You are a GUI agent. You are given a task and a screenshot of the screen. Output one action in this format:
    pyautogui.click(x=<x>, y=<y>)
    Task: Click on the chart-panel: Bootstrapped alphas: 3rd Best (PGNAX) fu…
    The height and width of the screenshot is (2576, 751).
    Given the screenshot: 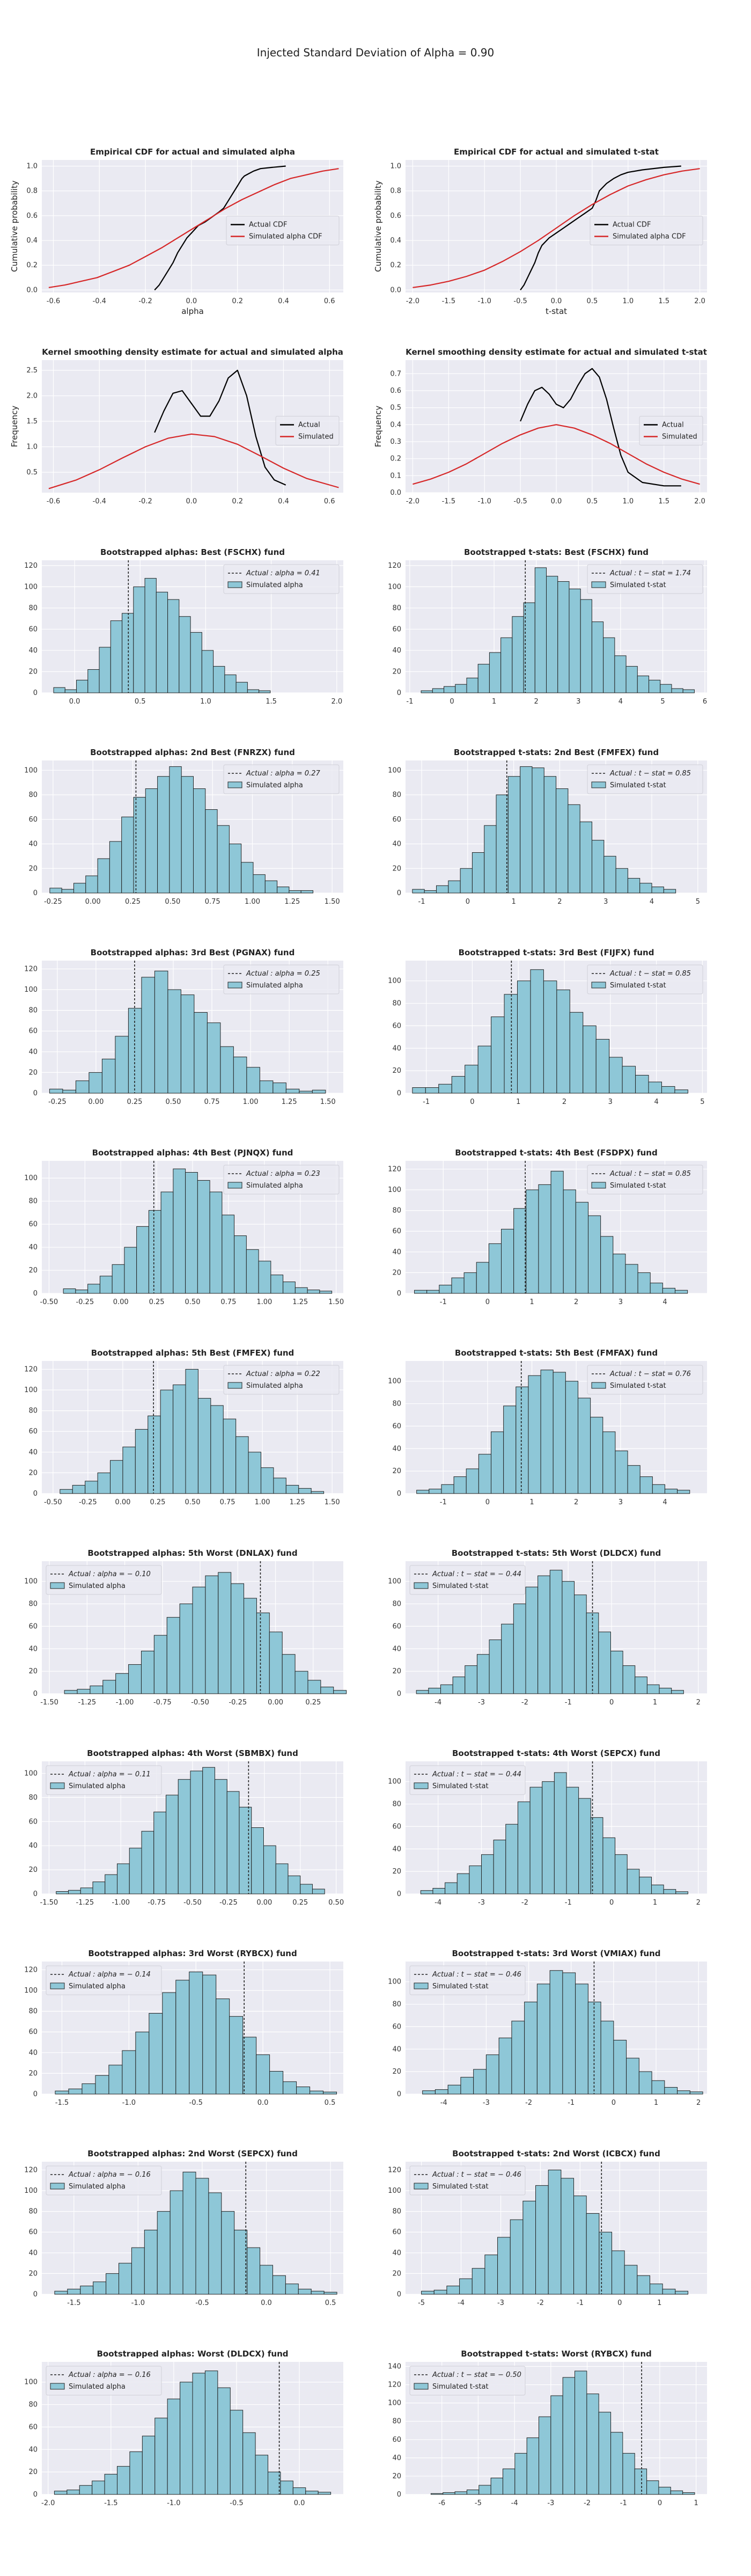 What is the action you would take?
    pyautogui.click(x=183, y=1027)
    